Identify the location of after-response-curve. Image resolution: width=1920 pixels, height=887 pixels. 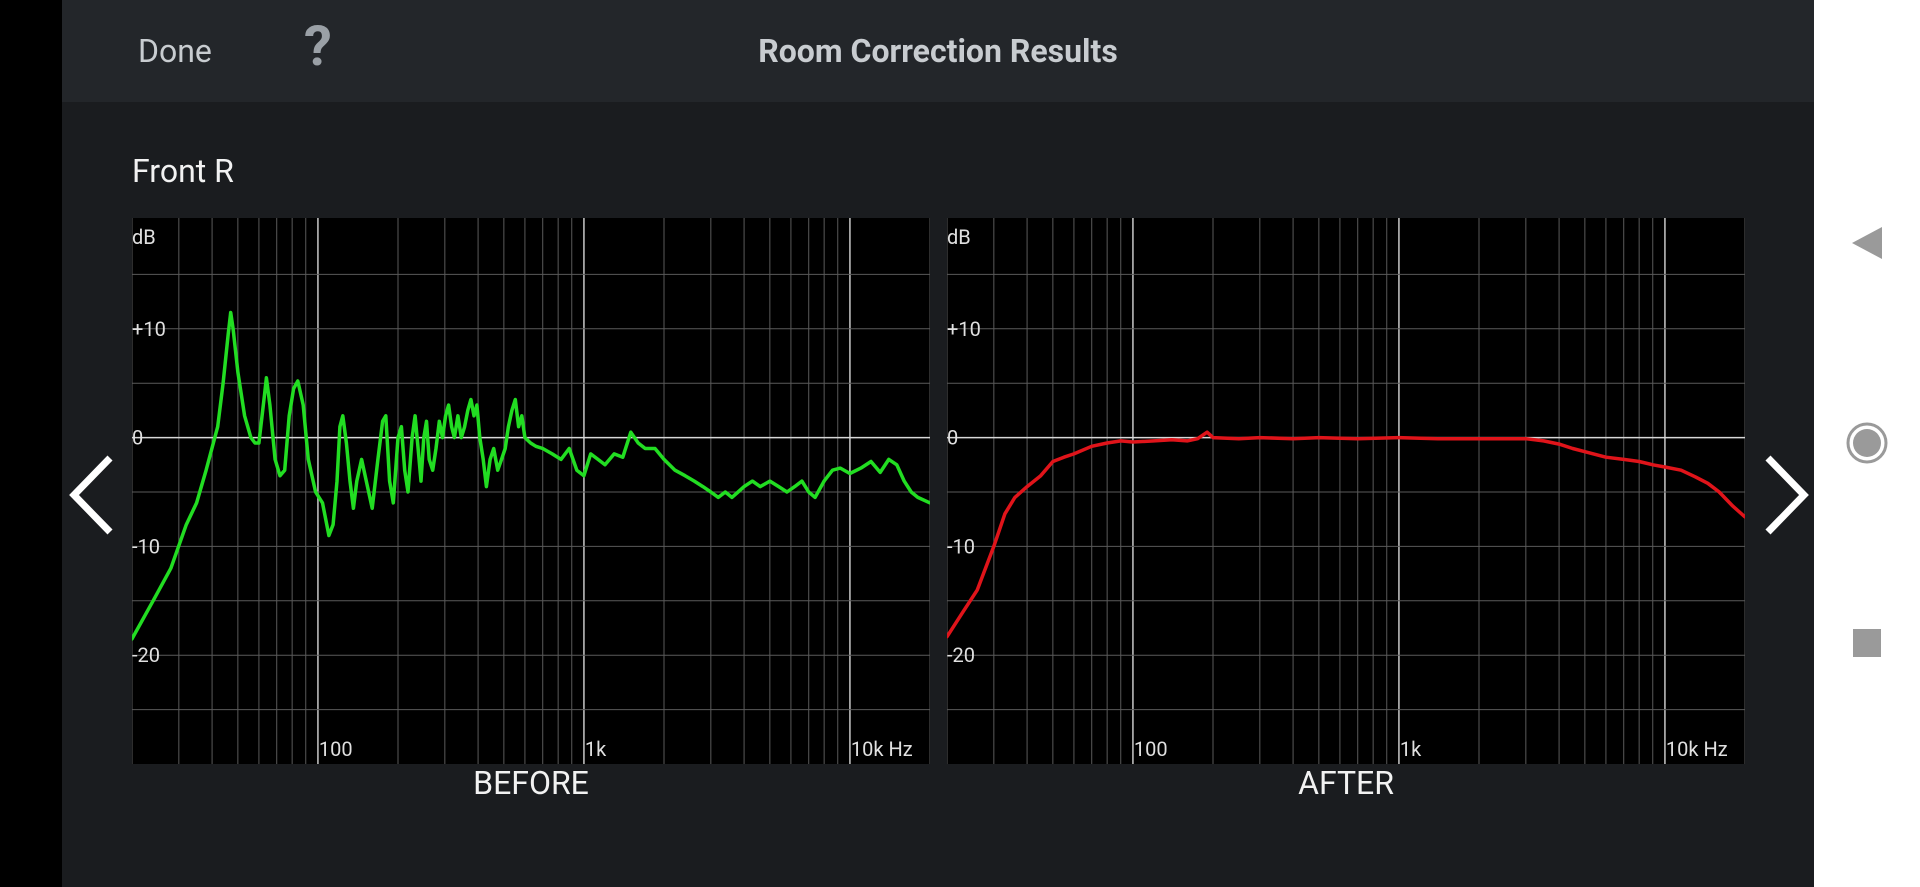
(1346, 534).